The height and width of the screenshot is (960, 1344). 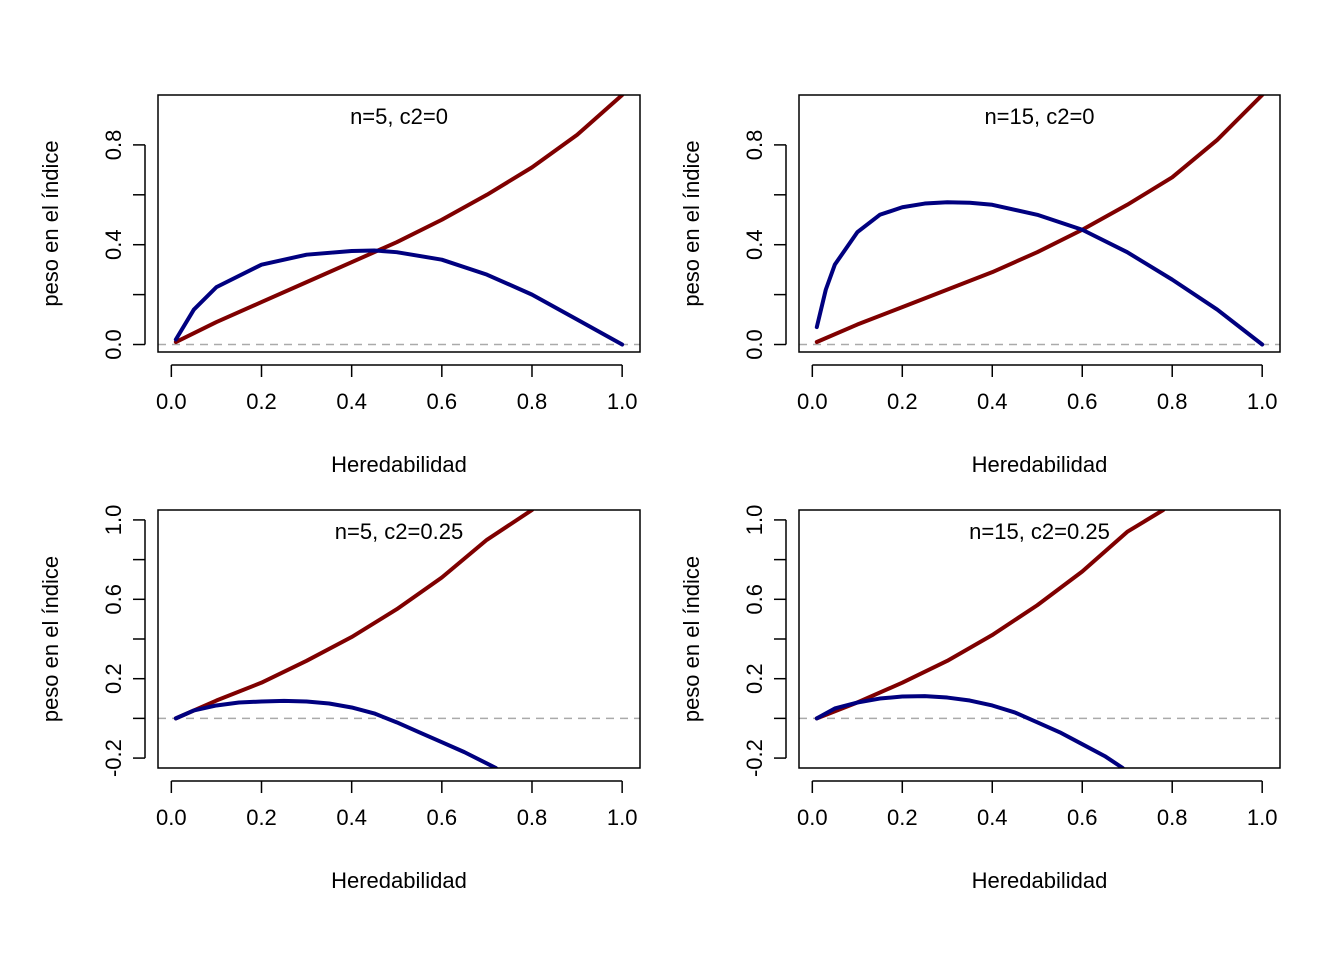 I want to click on panel-label: n=15, c2=0, so click(x=1039, y=116).